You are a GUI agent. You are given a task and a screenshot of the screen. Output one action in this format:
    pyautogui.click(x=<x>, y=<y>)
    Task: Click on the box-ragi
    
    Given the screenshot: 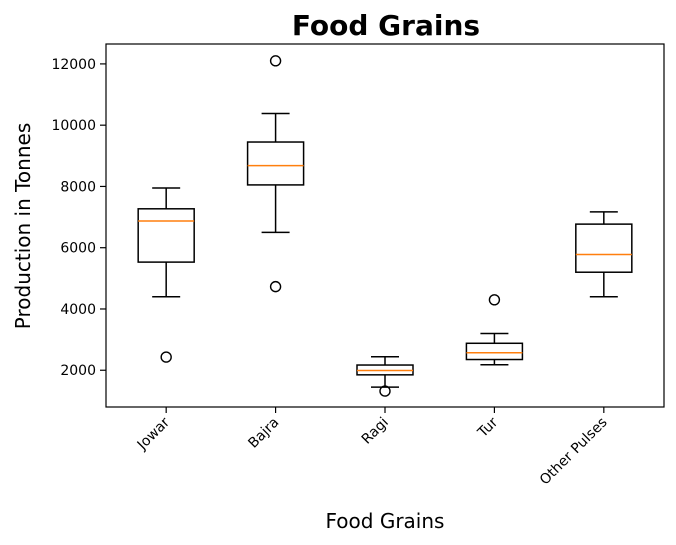 What is the action you would take?
    pyautogui.click(x=385, y=376)
    